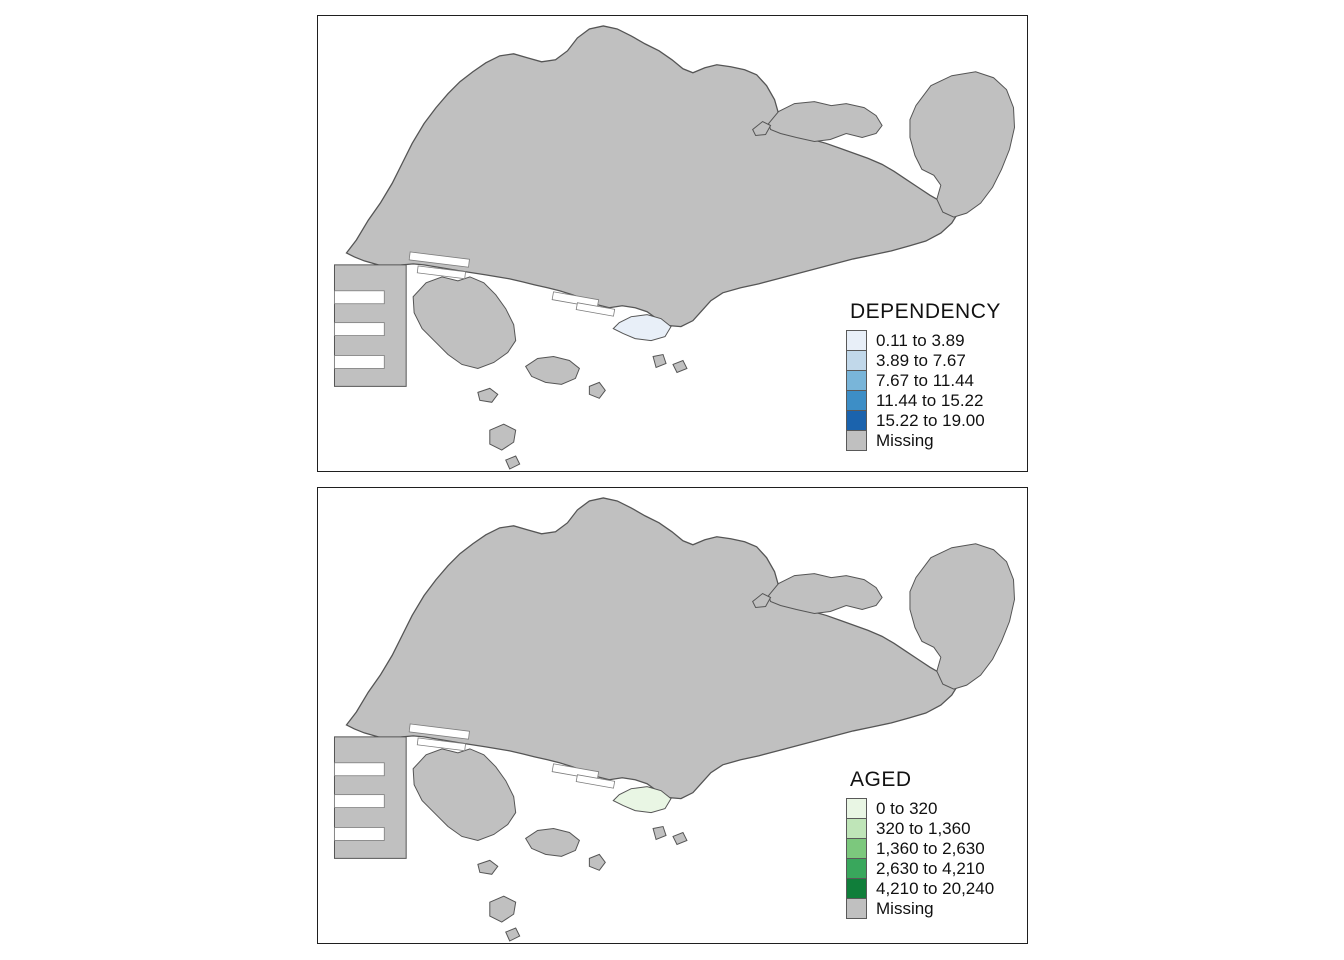 The width and height of the screenshot is (1344, 960). I want to click on dependency-legend-title: DEPENDENCY, so click(925, 311).